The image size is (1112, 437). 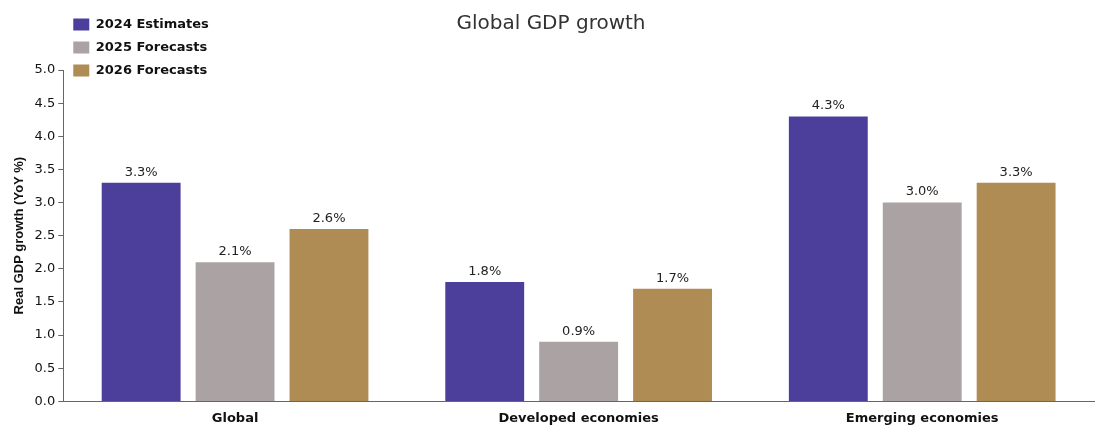 What do you see at coordinates (45, 168) in the screenshot?
I see `y-tick-label: 3.5` at bounding box center [45, 168].